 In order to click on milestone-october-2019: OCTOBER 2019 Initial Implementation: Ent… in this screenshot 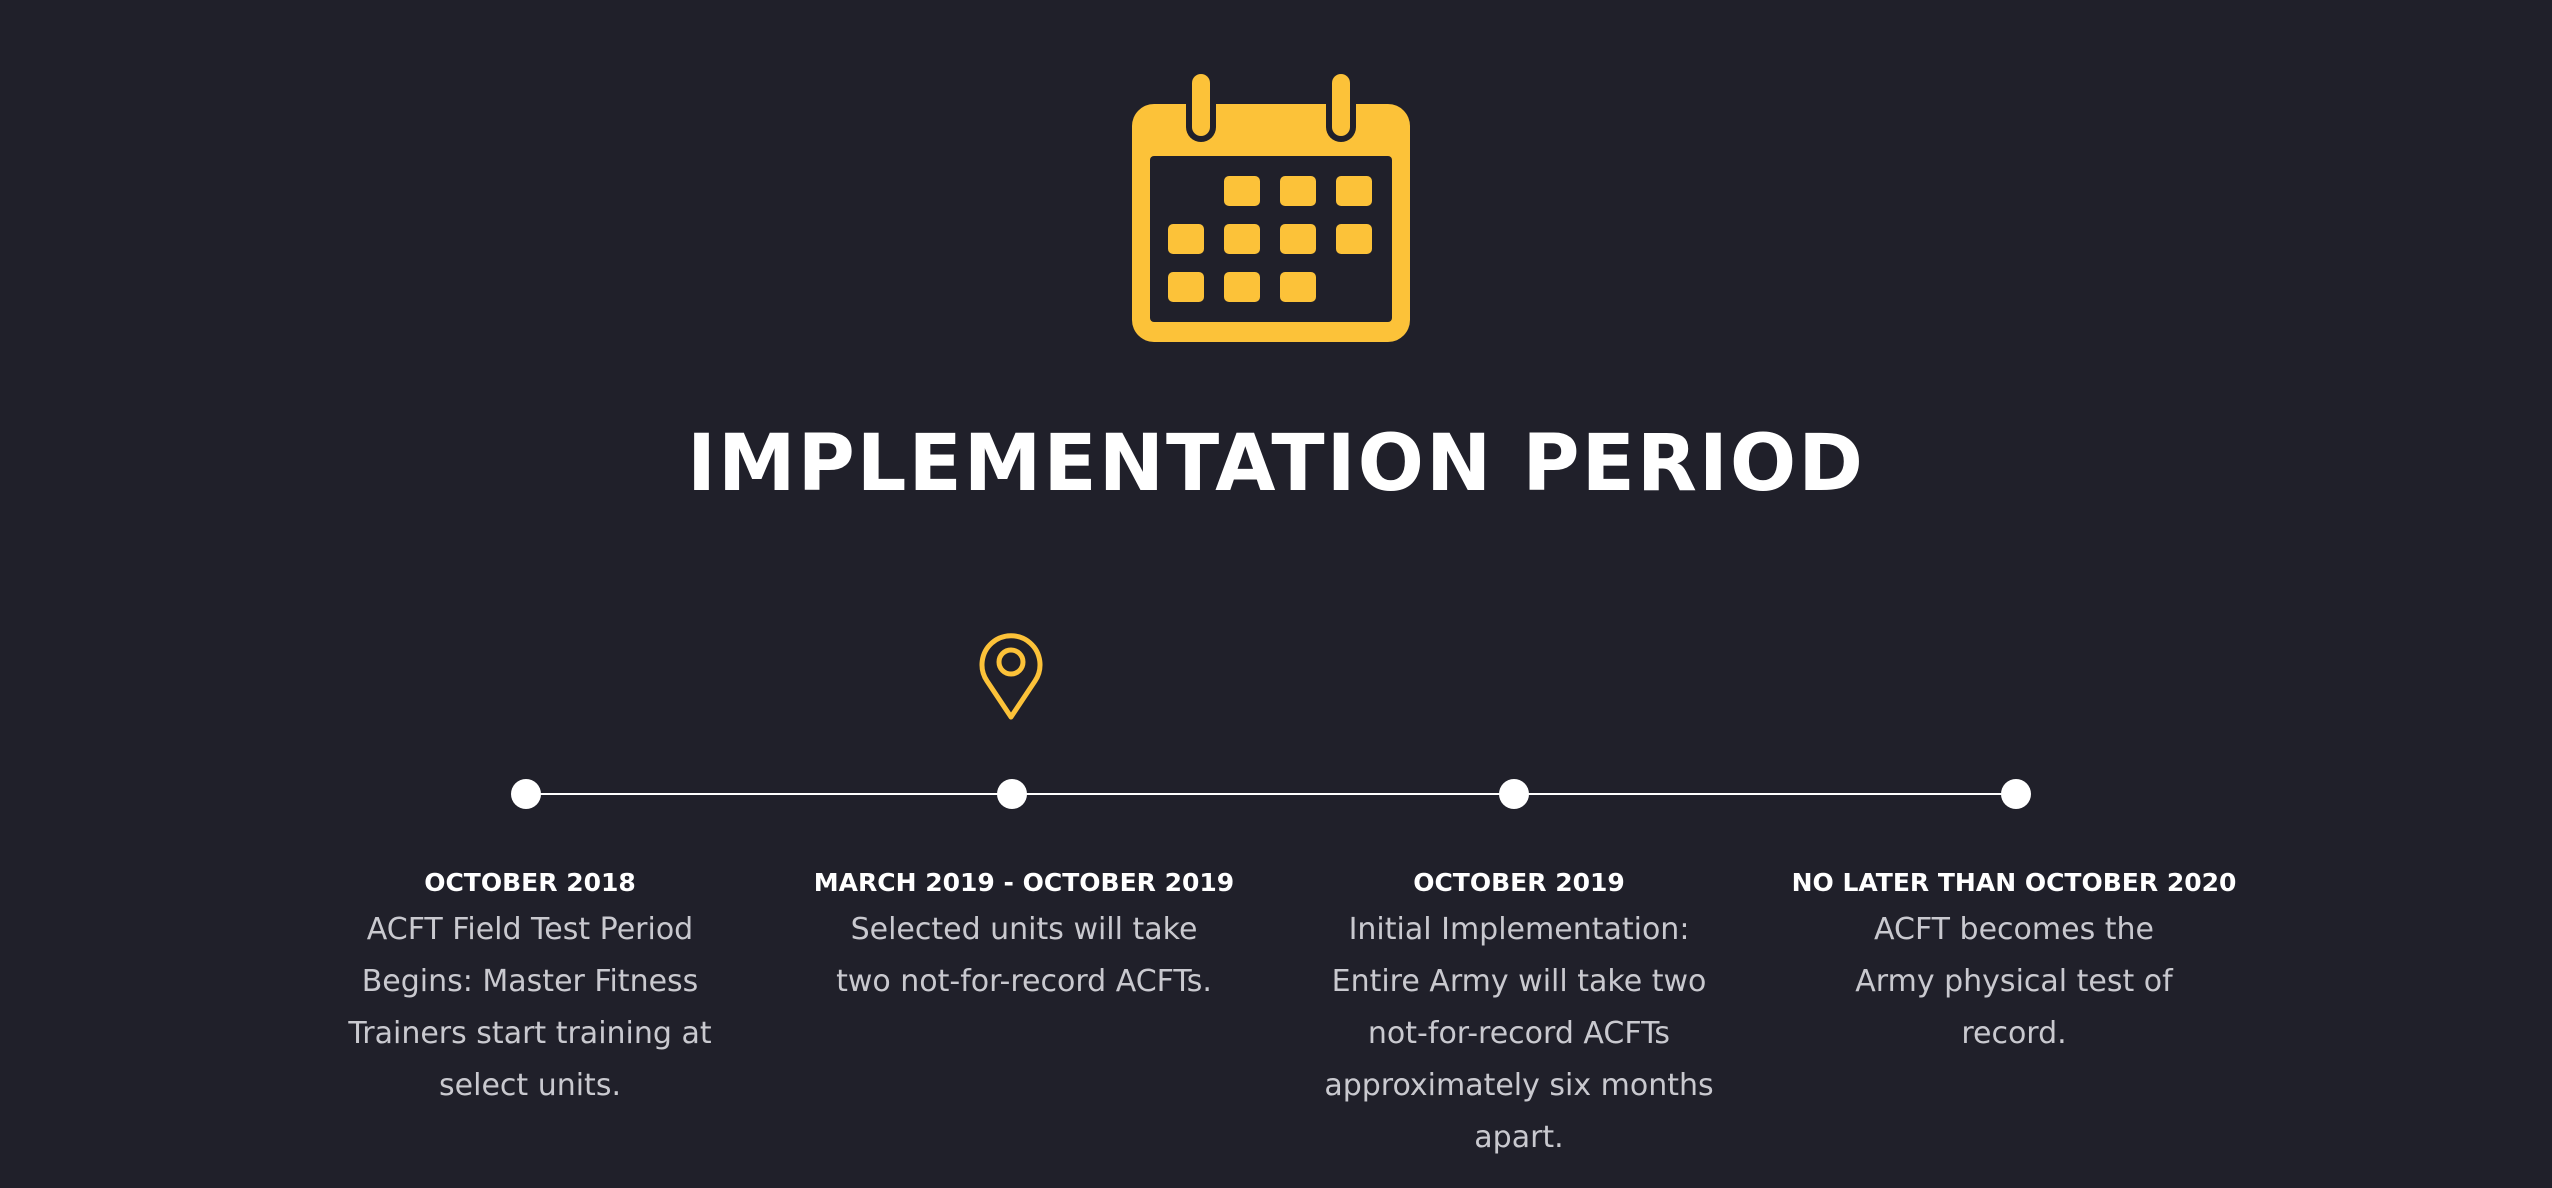, I will do `click(1519, 1015)`.